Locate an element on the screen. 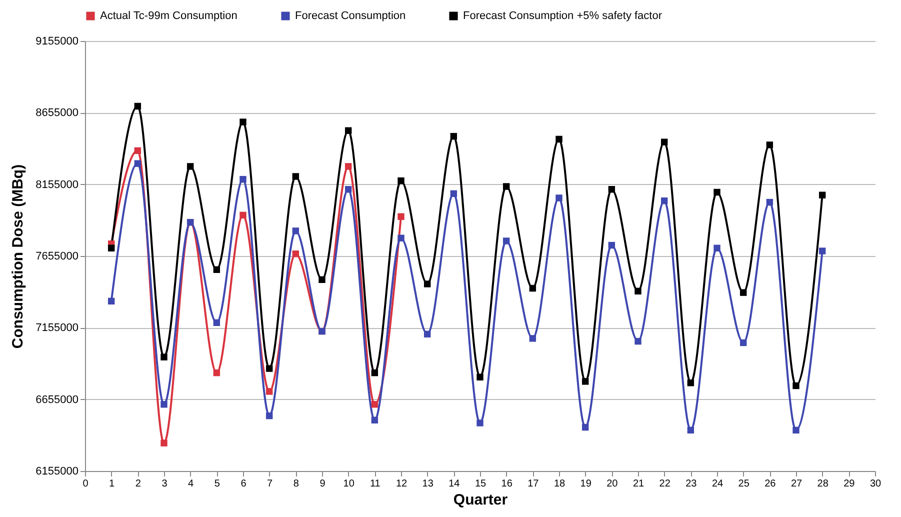  x-tick-label: 14 is located at coordinates (454, 484).